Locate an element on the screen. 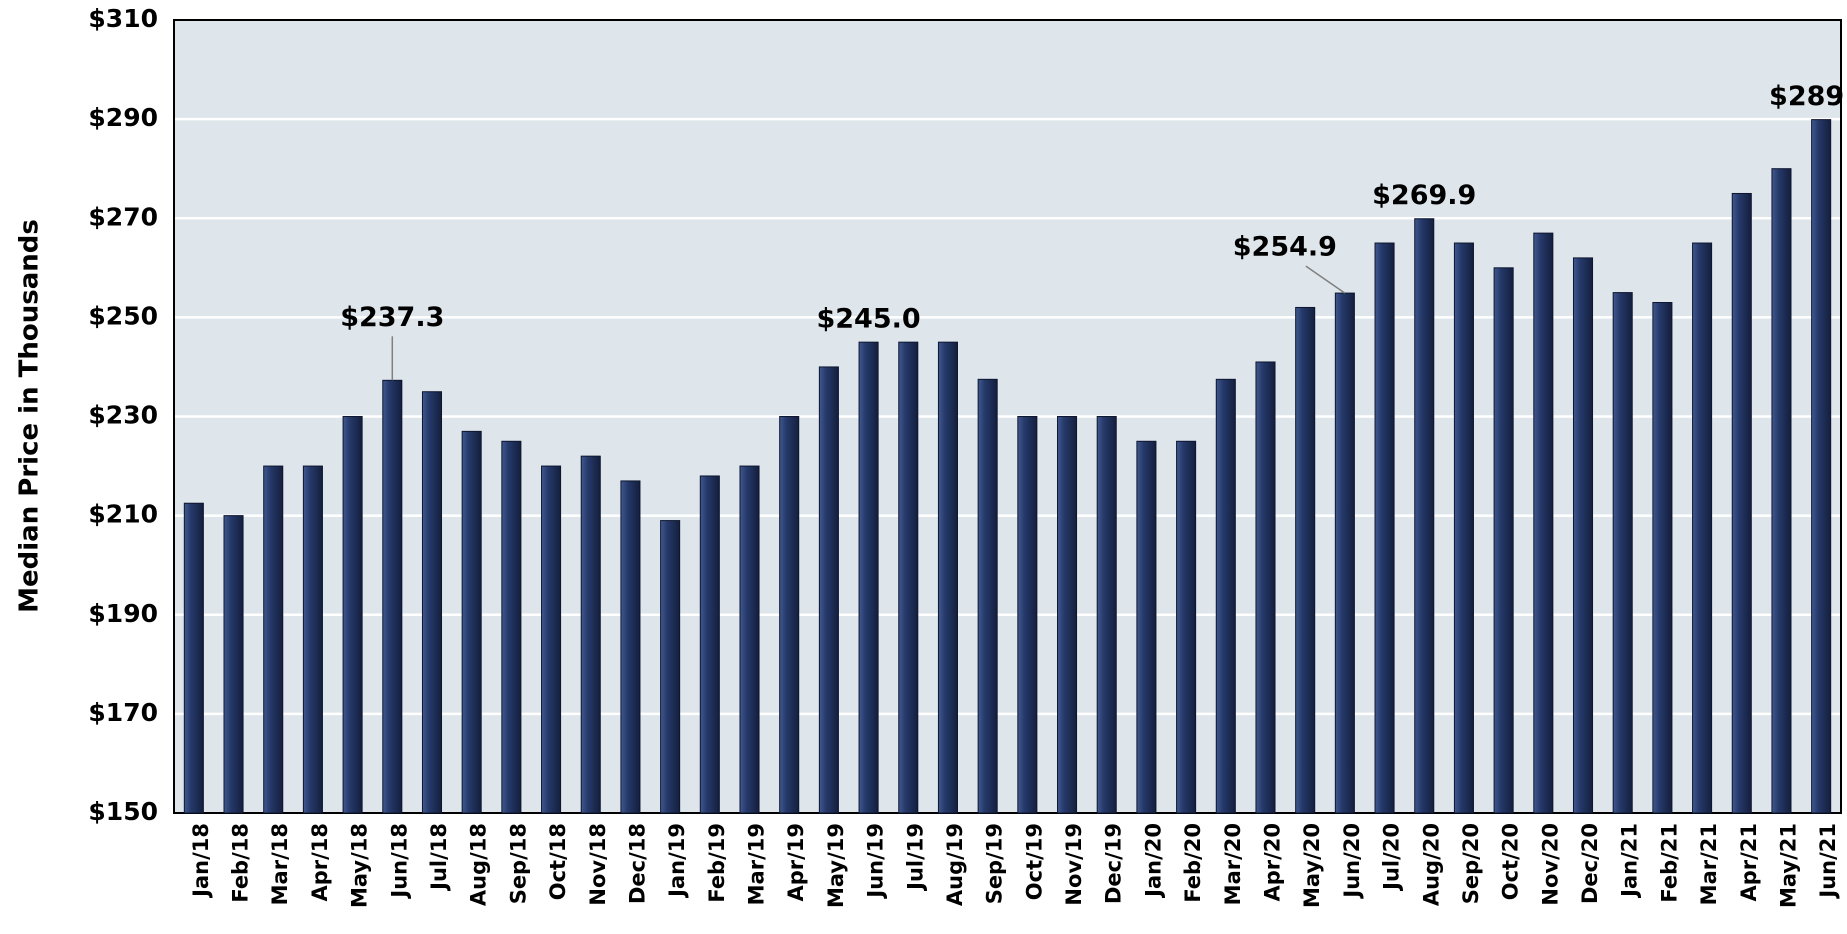 This screenshot has width=1847, height=934. x-tick-label: Apr/19 is located at coordinates (796, 862).